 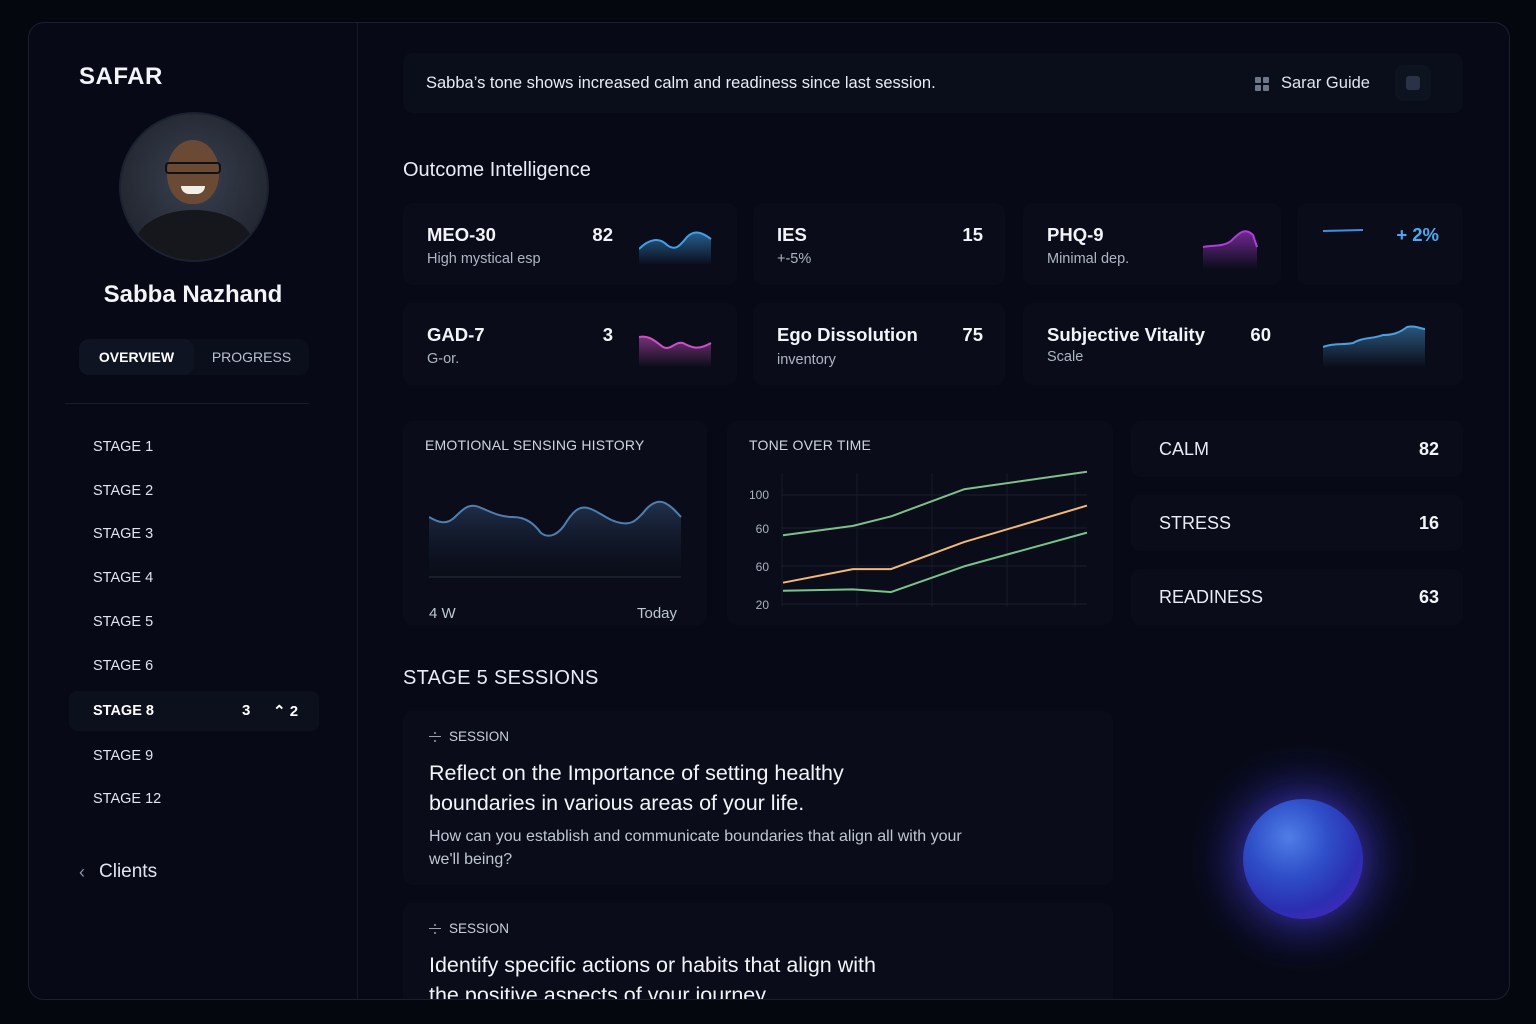 I want to click on metric-card-meo30: MEO-30 High mystical esp 82, so click(x=570, y=244).